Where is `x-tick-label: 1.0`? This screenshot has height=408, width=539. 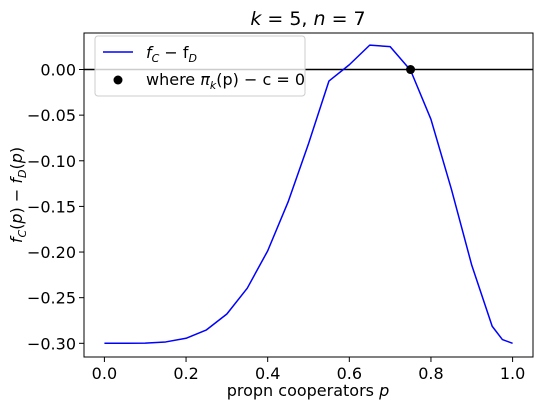 x-tick-label: 1.0 is located at coordinates (512, 373).